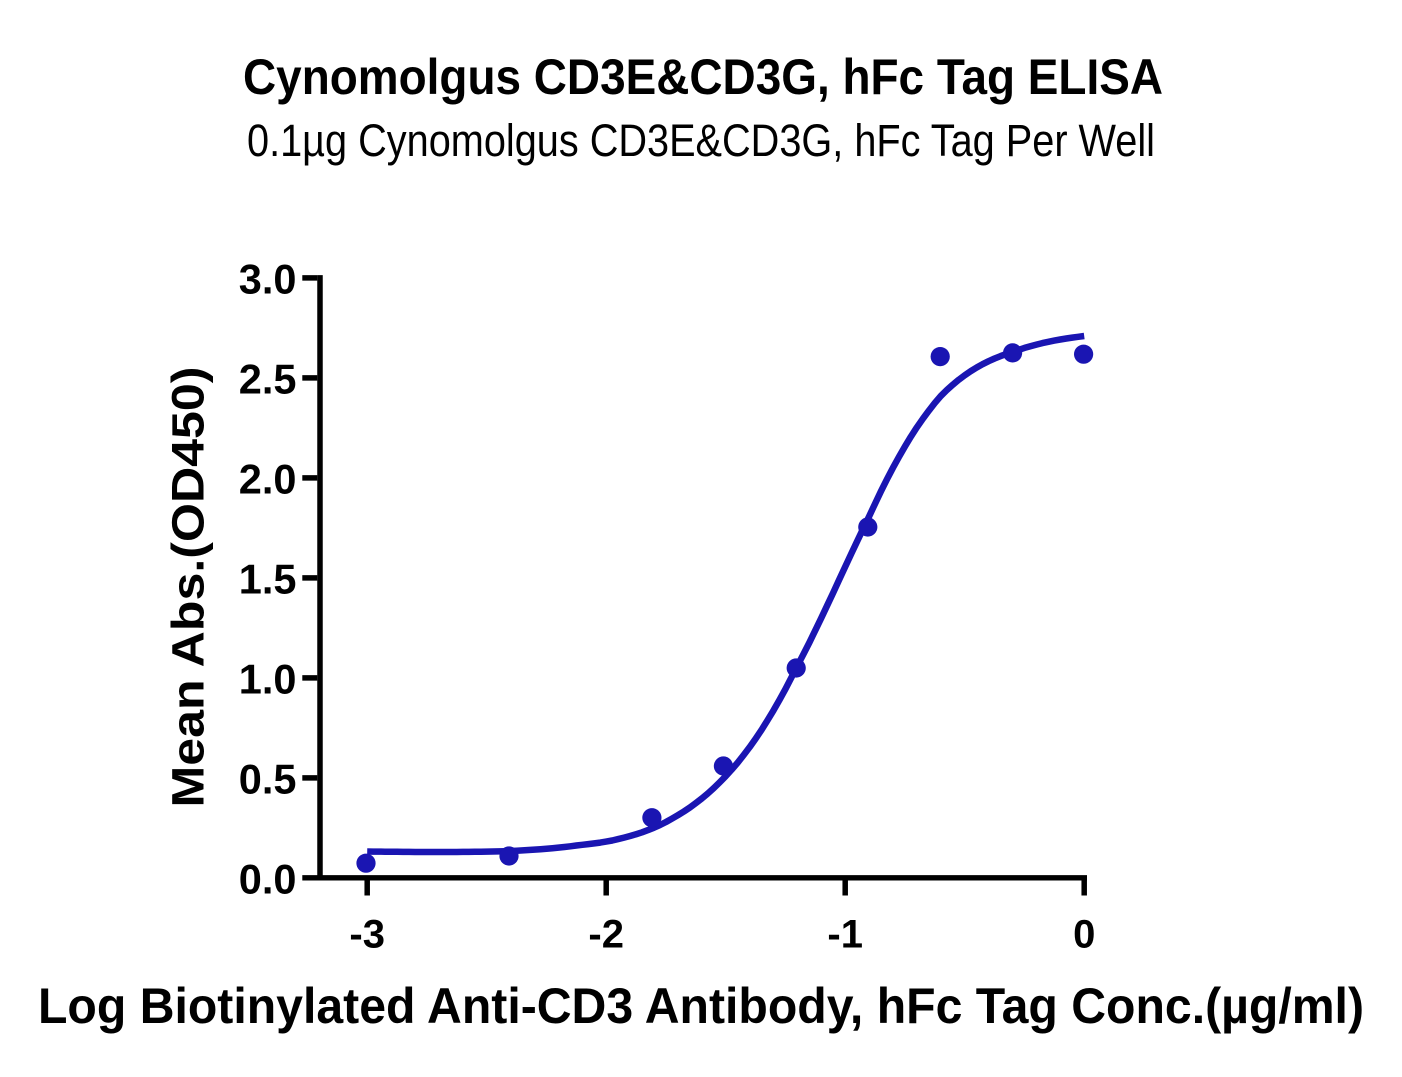 The image size is (1402, 1077). What do you see at coordinates (268, 878) in the screenshot?
I see `svg-text: 0.0` at bounding box center [268, 878].